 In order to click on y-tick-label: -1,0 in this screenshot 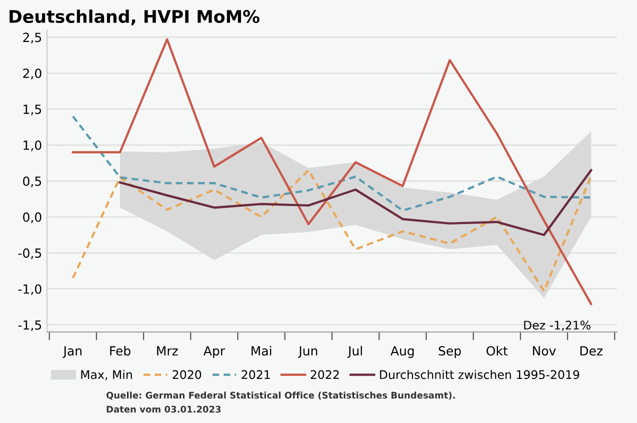, I will do `click(30, 290)`.